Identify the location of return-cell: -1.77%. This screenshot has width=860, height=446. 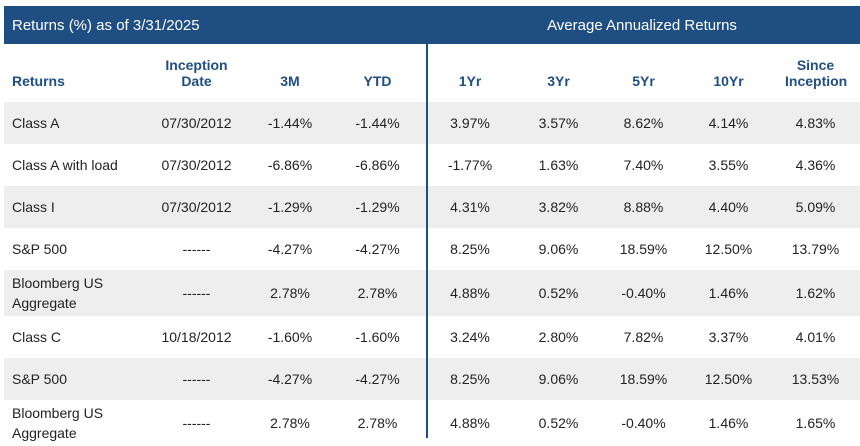
(470, 165).